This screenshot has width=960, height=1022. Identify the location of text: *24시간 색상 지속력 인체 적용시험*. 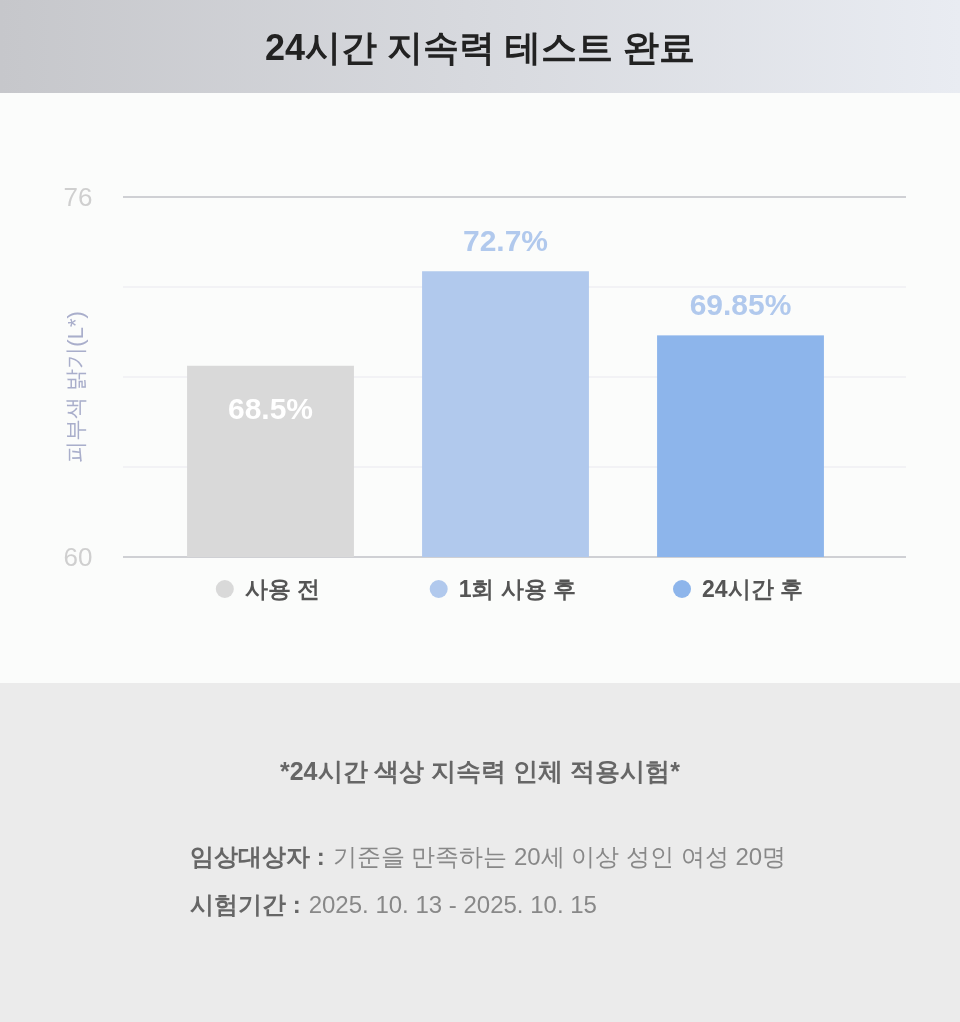
(480, 771).